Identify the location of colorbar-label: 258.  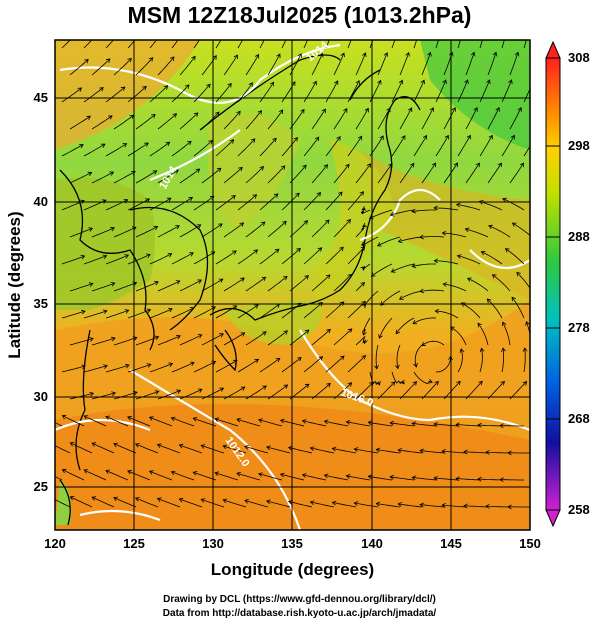
(579, 509).